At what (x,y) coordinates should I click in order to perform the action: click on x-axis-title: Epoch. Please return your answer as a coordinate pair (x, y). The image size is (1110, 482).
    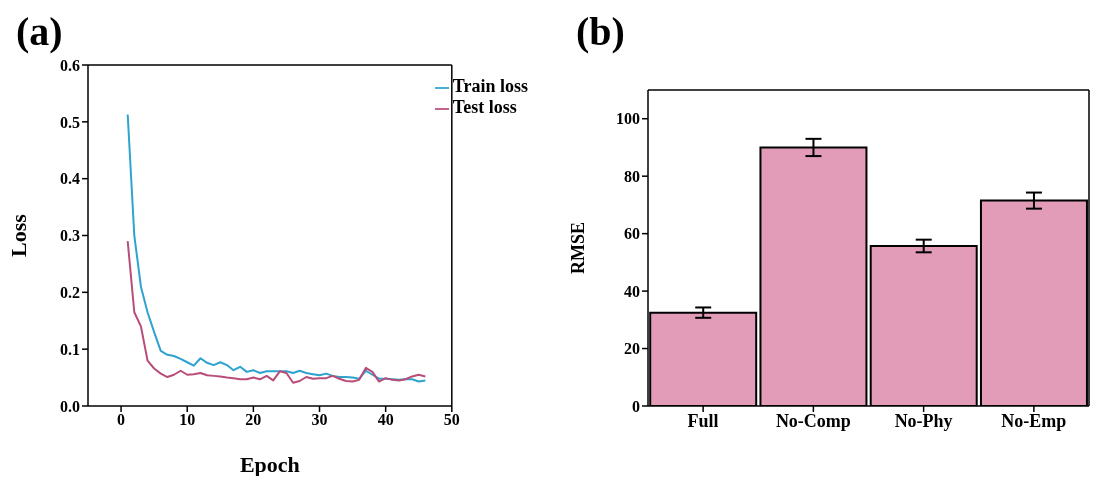
    Looking at the image, I should click on (269, 464).